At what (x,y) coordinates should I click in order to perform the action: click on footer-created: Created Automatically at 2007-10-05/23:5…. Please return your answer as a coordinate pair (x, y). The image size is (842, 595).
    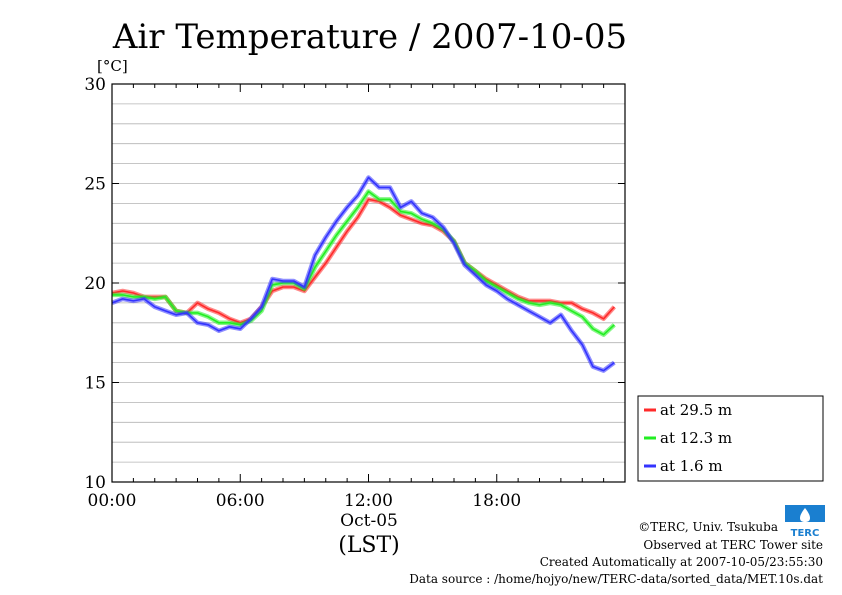
    Looking at the image, I should click on (681, 562).